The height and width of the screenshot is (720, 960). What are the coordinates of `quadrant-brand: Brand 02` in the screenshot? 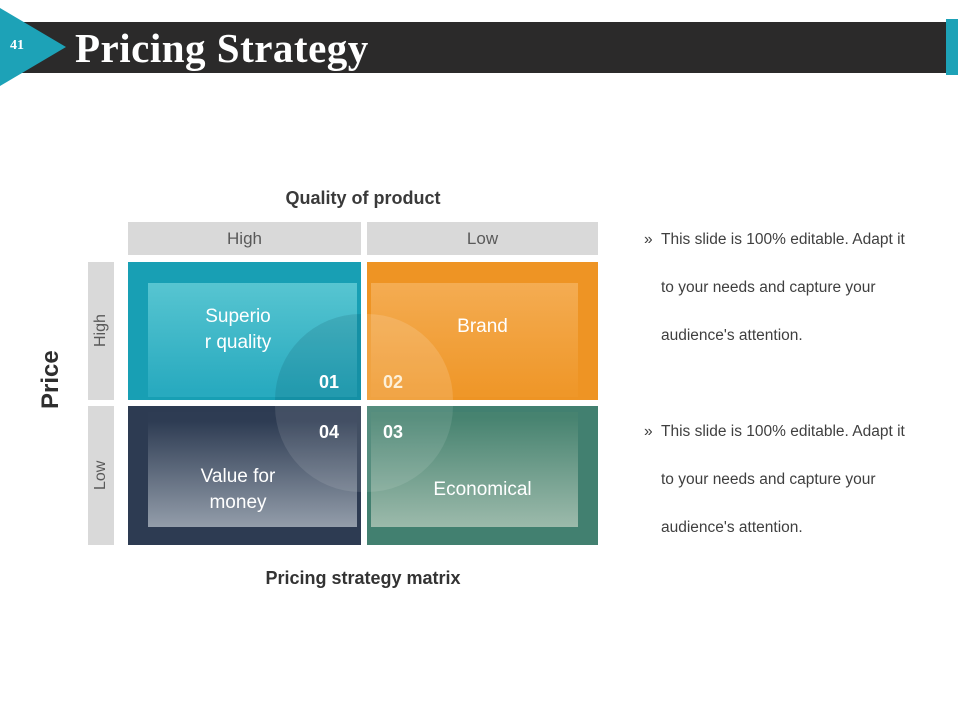 It's located at (482, 331).